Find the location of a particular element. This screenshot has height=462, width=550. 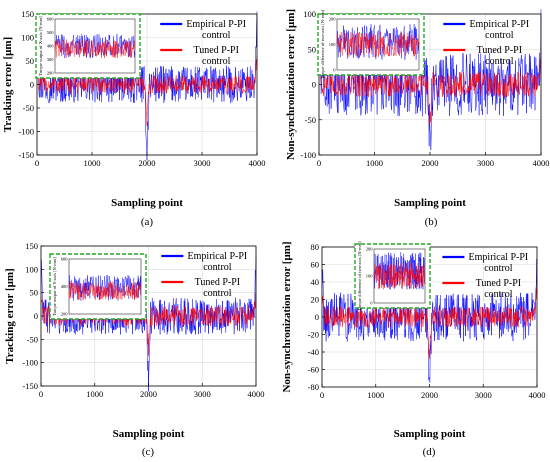

inset-y-tick-label: 0 is located at coordinates (371, 303).